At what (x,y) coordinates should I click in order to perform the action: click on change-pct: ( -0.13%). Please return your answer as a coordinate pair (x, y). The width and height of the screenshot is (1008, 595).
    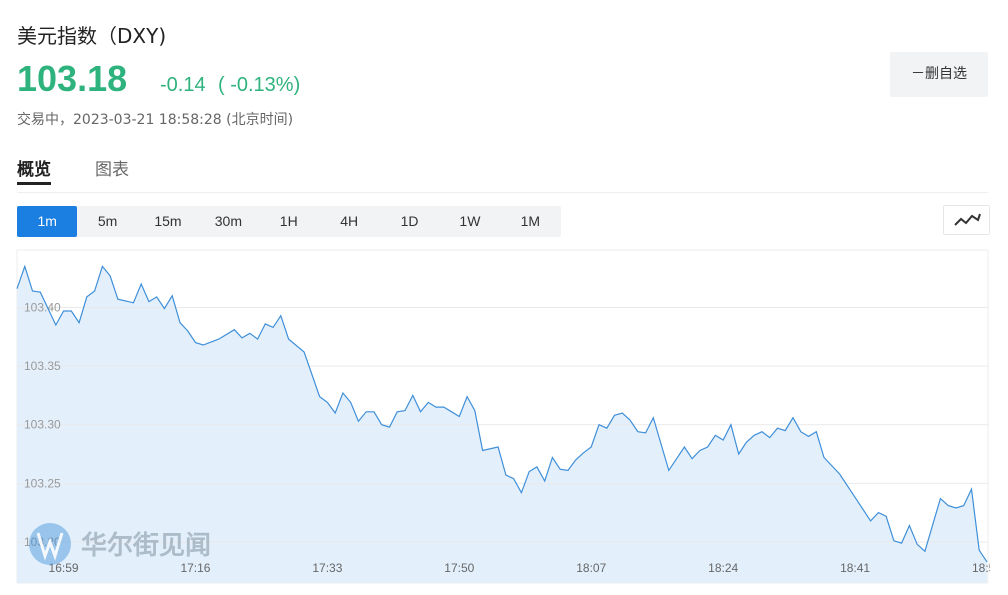
    Looking at the image, I should click on (259, 85).